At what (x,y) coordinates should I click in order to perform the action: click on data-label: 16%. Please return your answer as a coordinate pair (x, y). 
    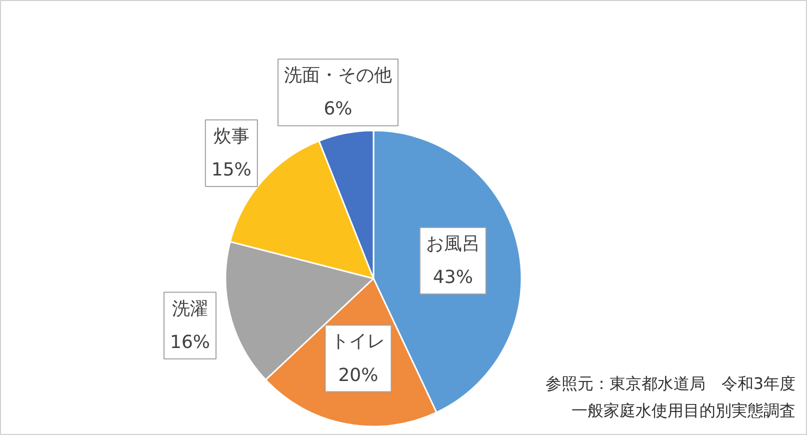
    Looking at the image, I should click on (190, 342).